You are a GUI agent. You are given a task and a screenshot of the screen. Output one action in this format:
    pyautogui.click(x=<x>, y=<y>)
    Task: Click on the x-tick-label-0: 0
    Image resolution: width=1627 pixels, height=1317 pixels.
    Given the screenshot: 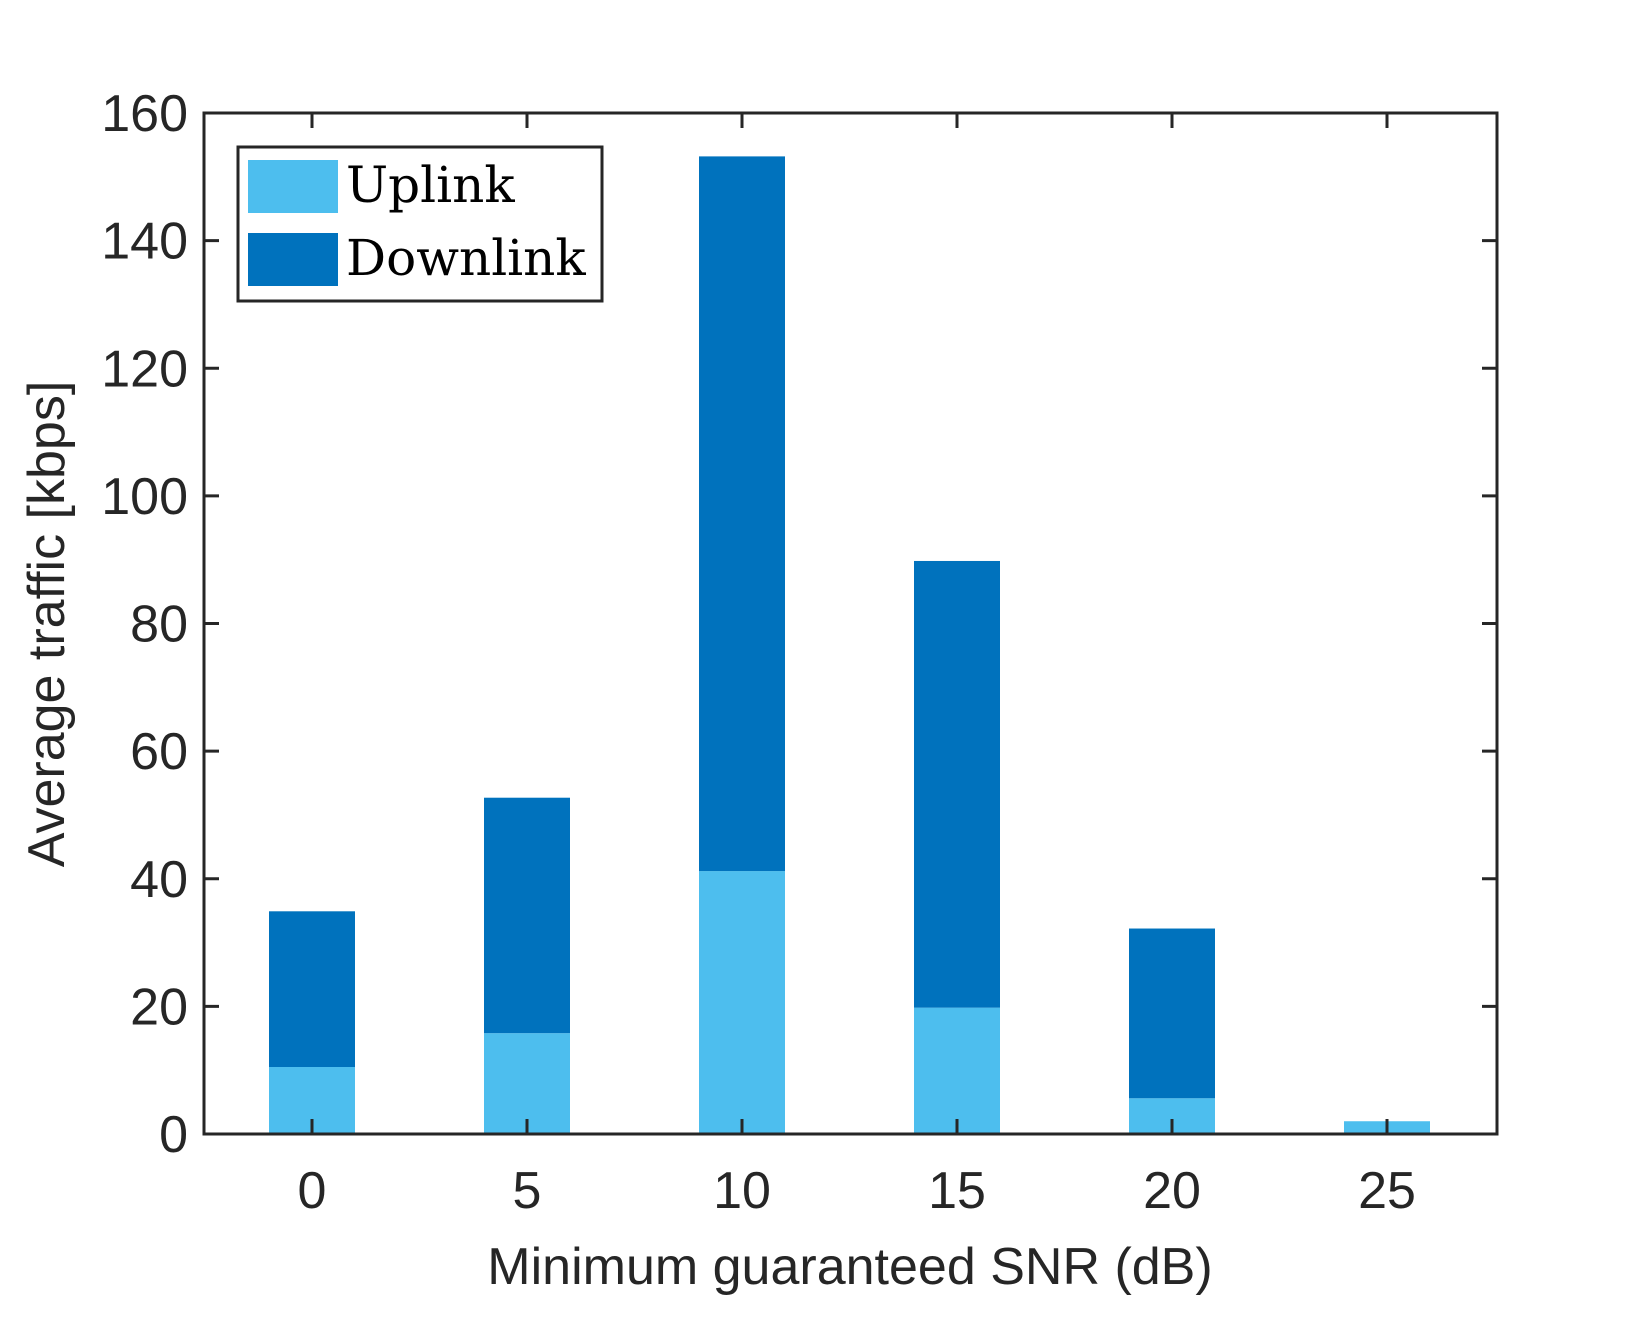 What is the action you would take?
    pyautogui.click(x=312, y=1191)
    